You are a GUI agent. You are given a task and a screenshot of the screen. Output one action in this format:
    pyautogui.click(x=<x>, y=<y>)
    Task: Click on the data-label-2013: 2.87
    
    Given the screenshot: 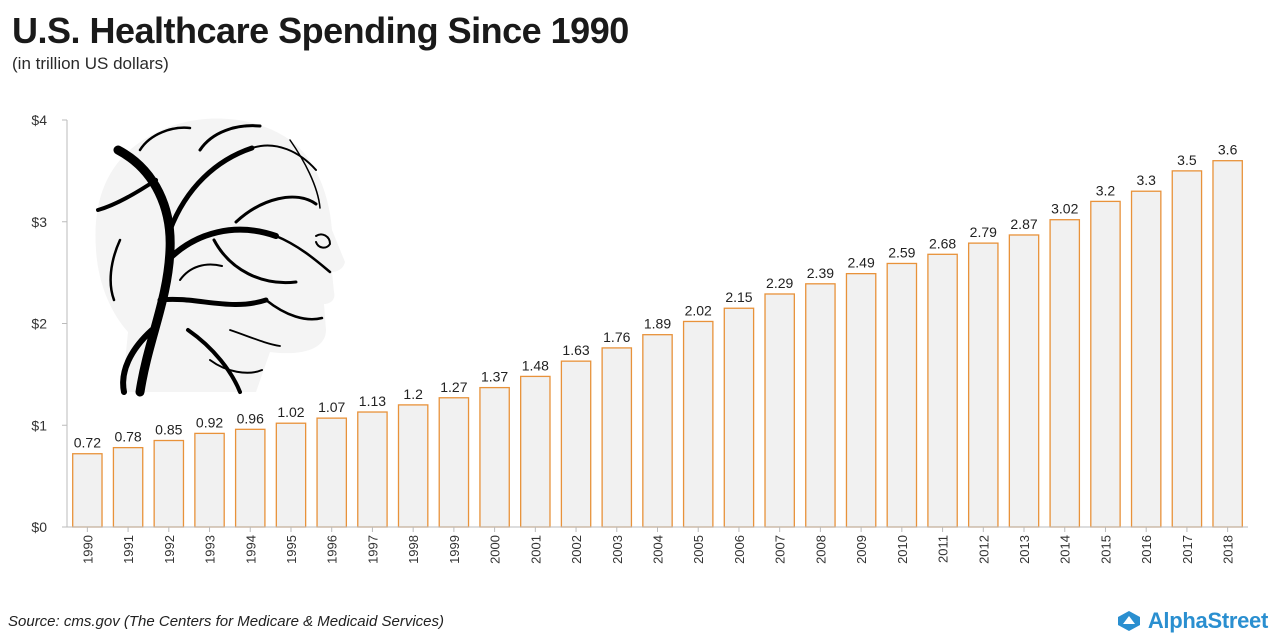 What is the action you would take?
    pyautogui.click(x=1023, y=224)
    